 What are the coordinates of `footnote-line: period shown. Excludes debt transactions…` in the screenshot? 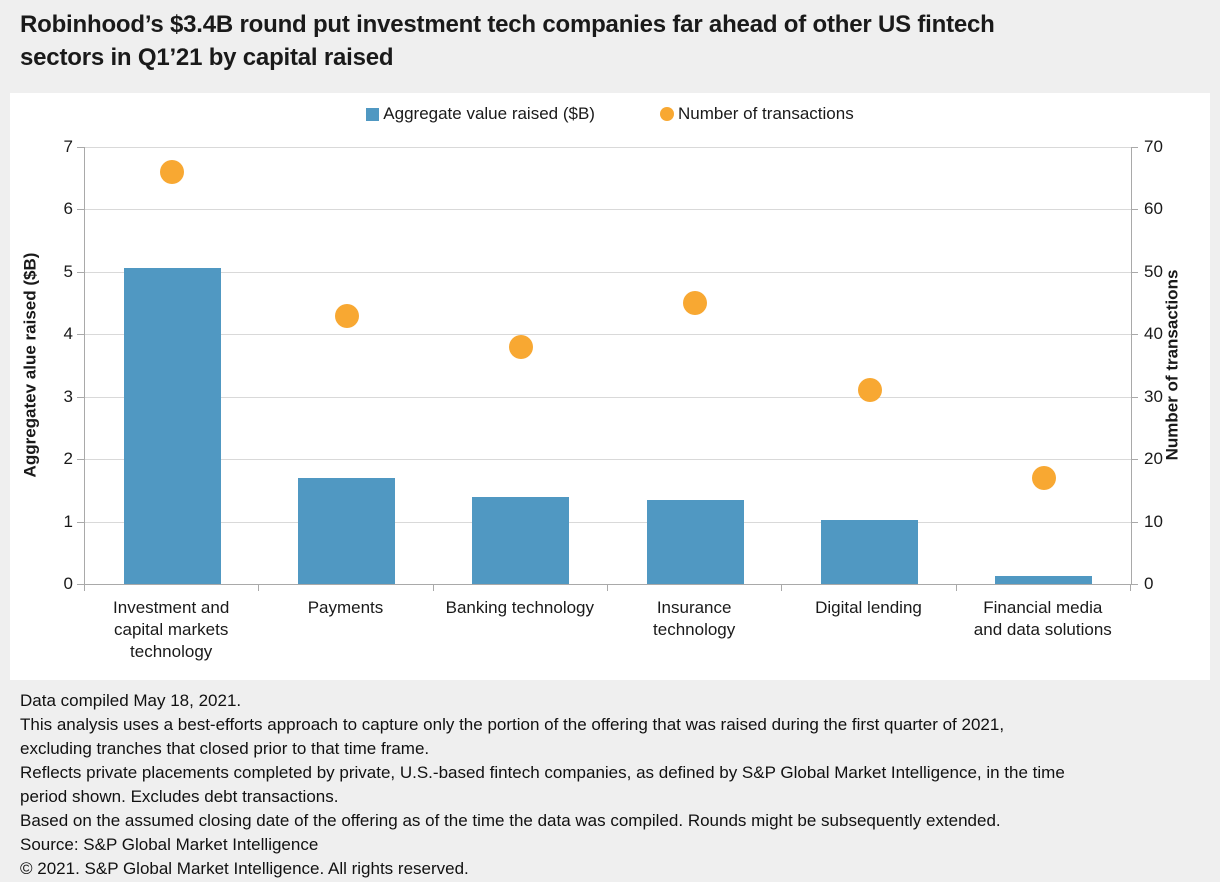 It's located at (179, 796).